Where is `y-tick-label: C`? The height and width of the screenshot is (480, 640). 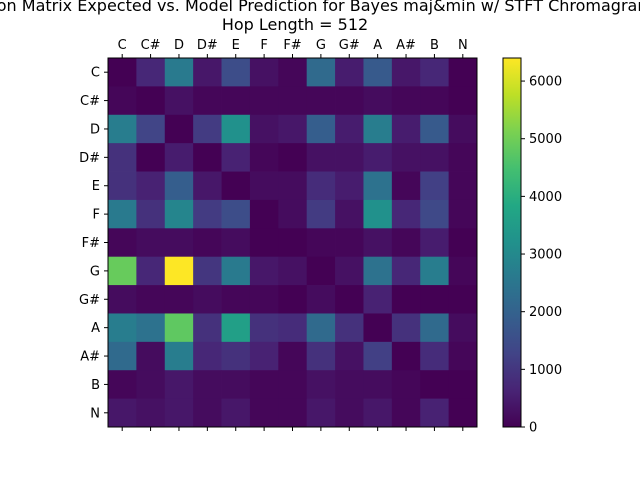
y-tick-label: C is located at coordinates (95, 73).